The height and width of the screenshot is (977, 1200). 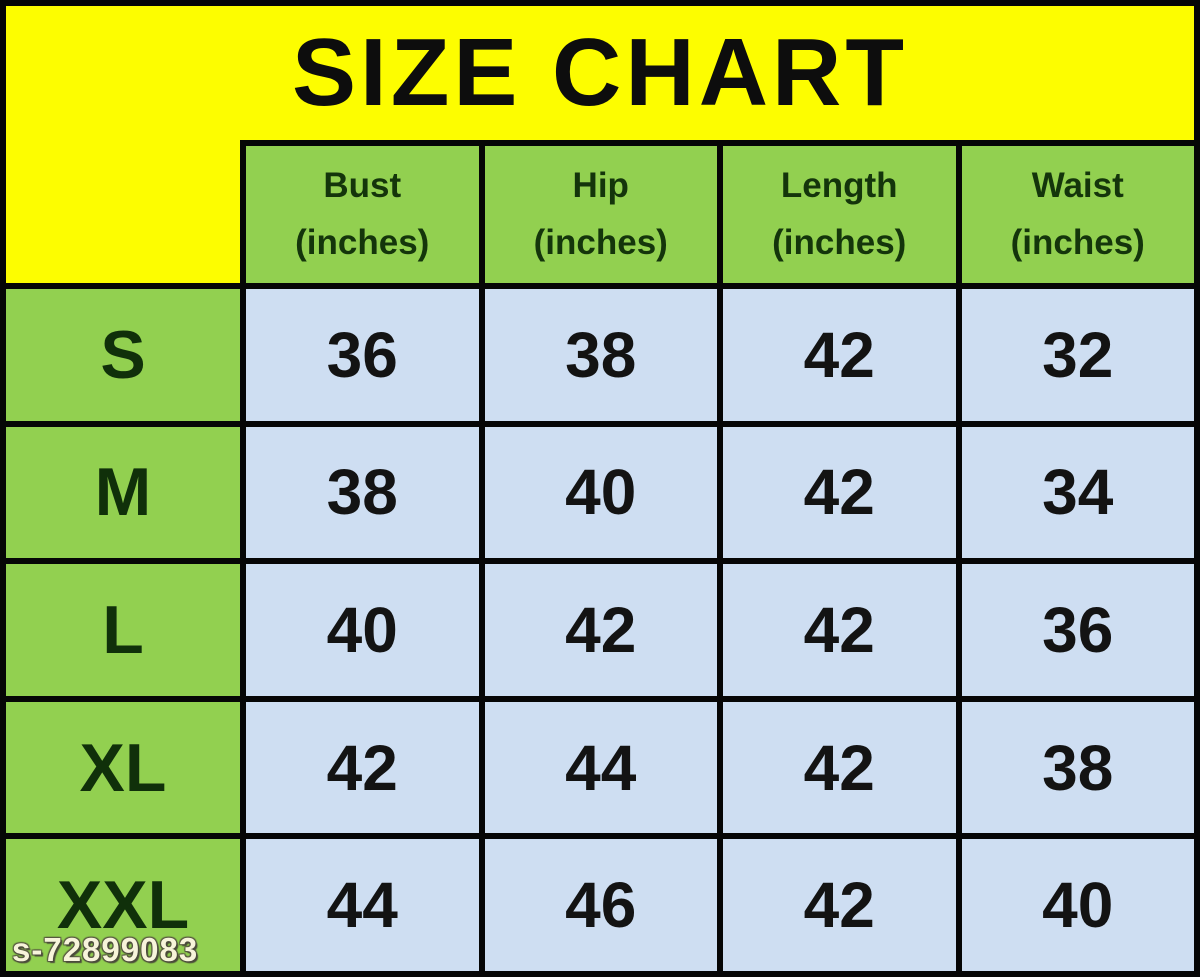 What do you see at coordinates (123, 627) in the screenshot?
I see `size-label-l: L` at bounding box center [123, 627].